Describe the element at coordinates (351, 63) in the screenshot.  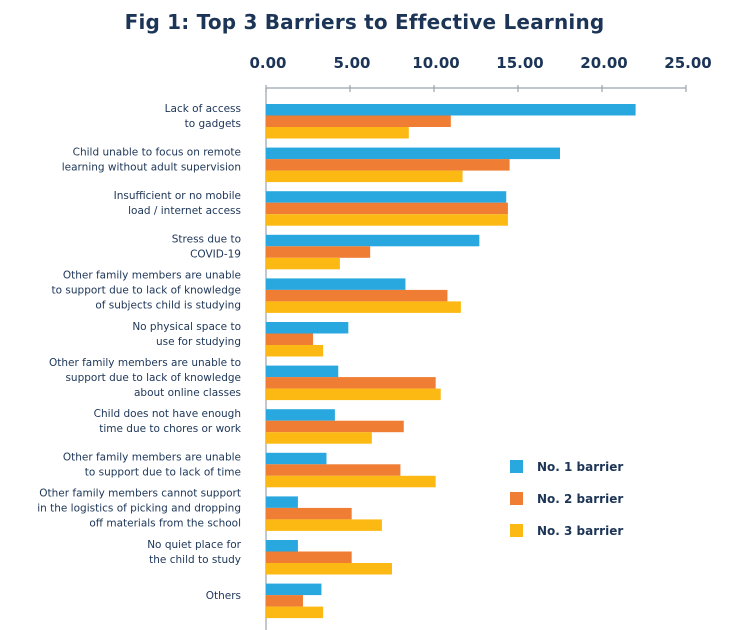
I see `x-tick-label: 5.00` at that location.